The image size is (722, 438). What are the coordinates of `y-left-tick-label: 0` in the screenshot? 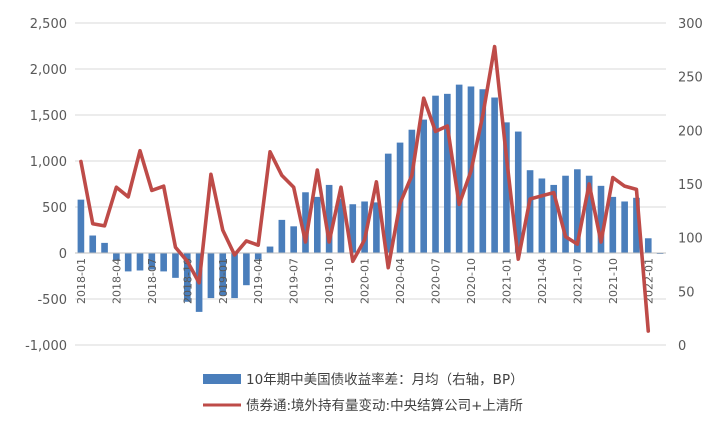 It's located at (63, 254).